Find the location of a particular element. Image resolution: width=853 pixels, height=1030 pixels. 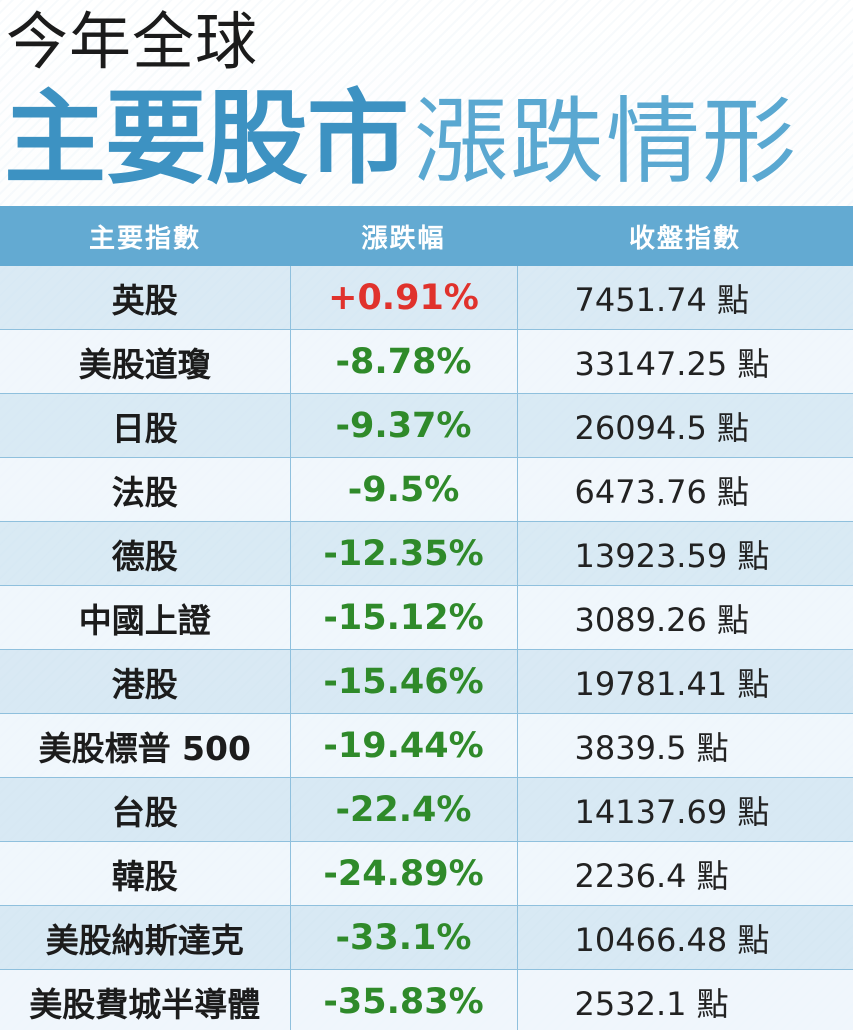

table-row: 港股 -15.46% 19781.41 點 is located at coordinates (426, 681).